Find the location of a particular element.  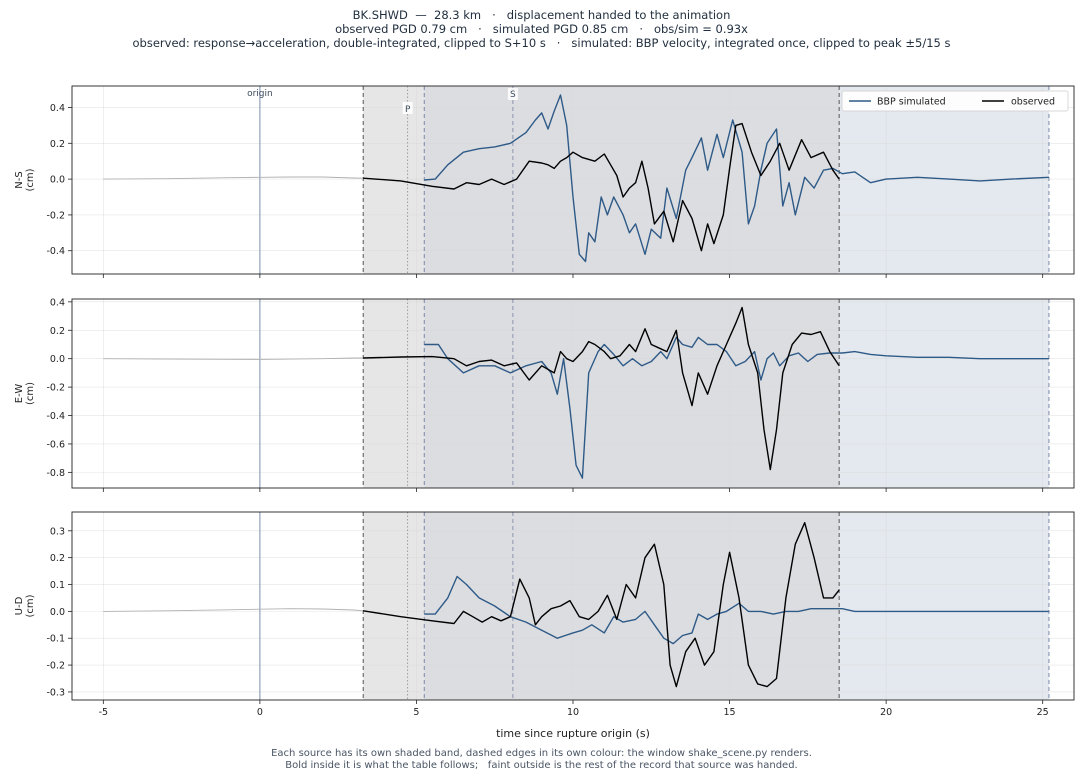

y-axis-label-line: U-D is located at coordinates (19, 605).